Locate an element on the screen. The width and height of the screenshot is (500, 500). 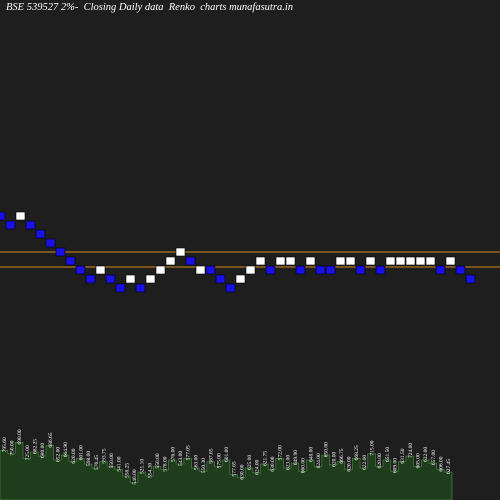
volume-label: 715.00 is located at coordinates (373, 447).